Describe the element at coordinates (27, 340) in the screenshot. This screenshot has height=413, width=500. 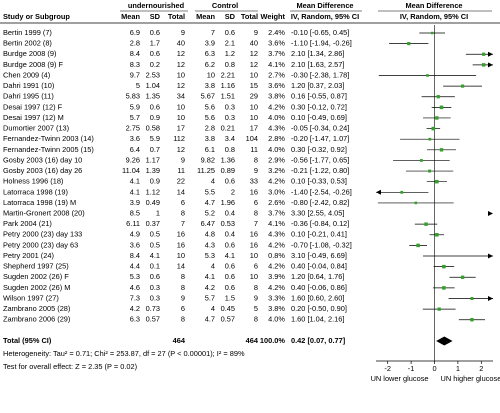
I see `total-label: Total (95% CI)` at that location.